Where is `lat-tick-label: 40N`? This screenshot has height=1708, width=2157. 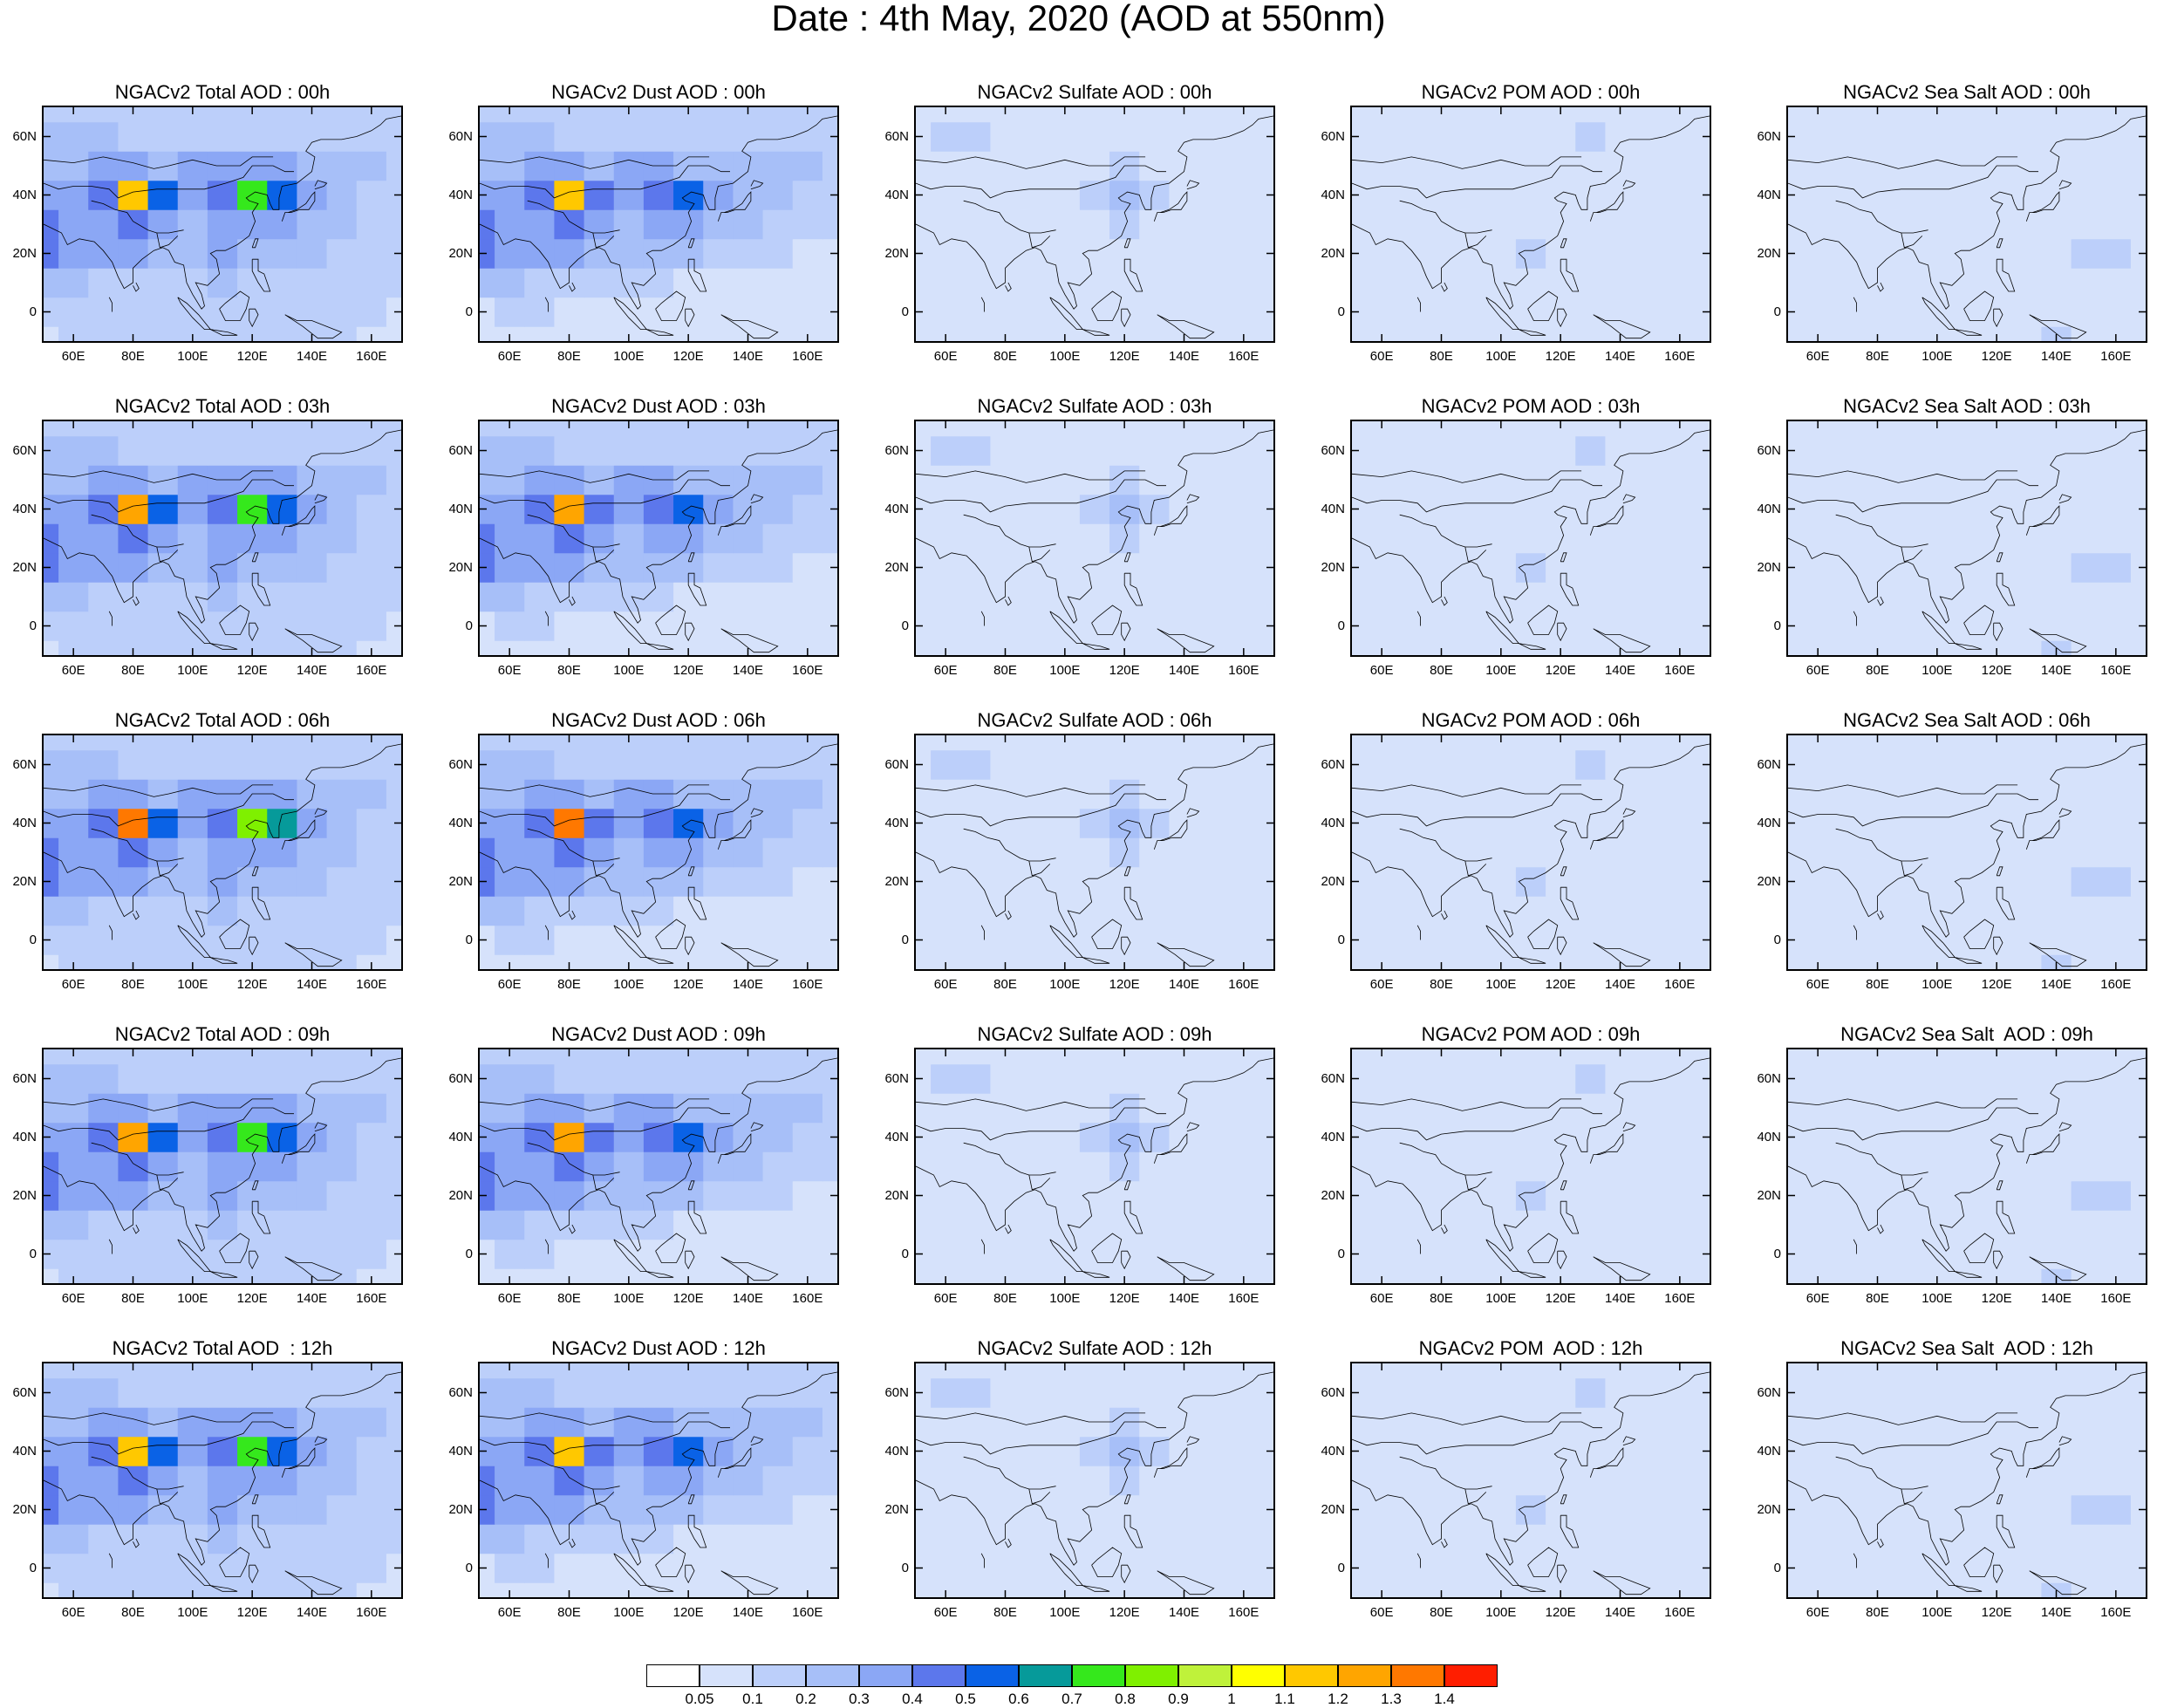
lat-tick-label: 40N is located at coordinates (461, 1136).